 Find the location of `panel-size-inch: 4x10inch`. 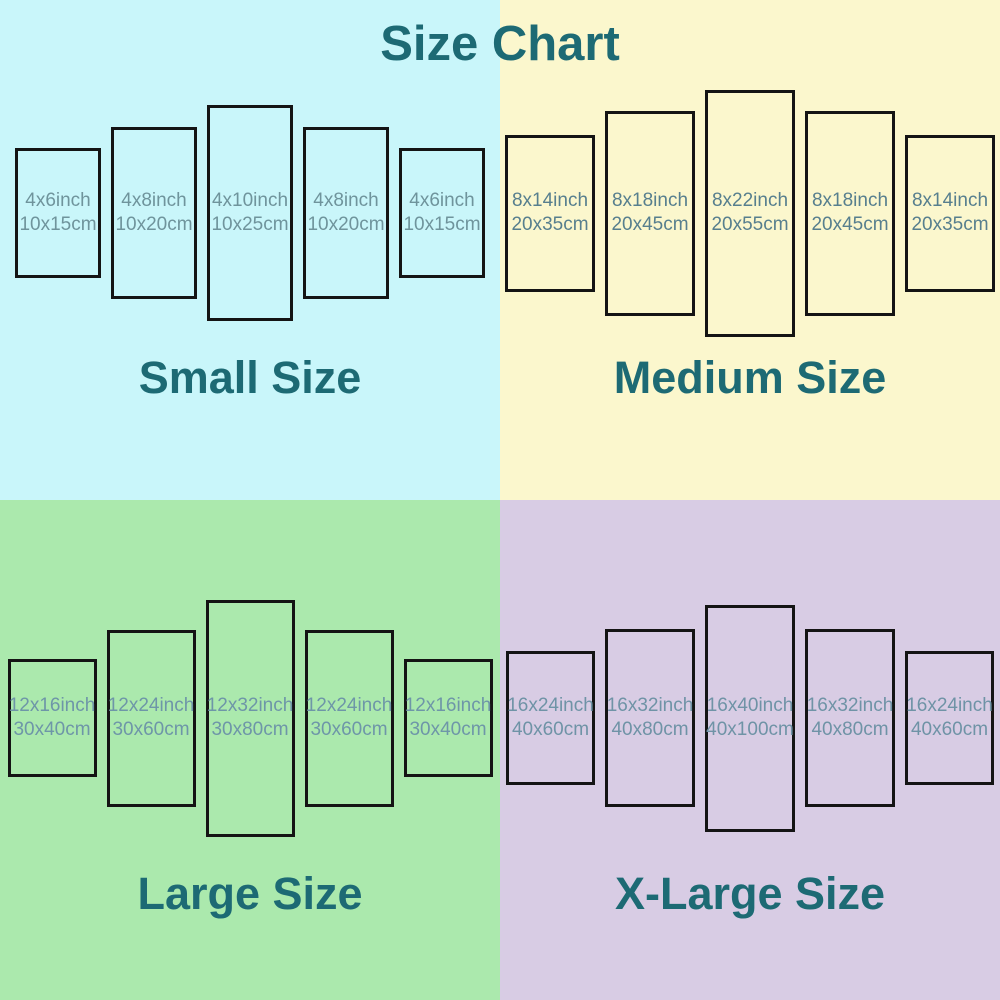

panel-size-inch: 4x10inch is located at coordinates (250, 200).